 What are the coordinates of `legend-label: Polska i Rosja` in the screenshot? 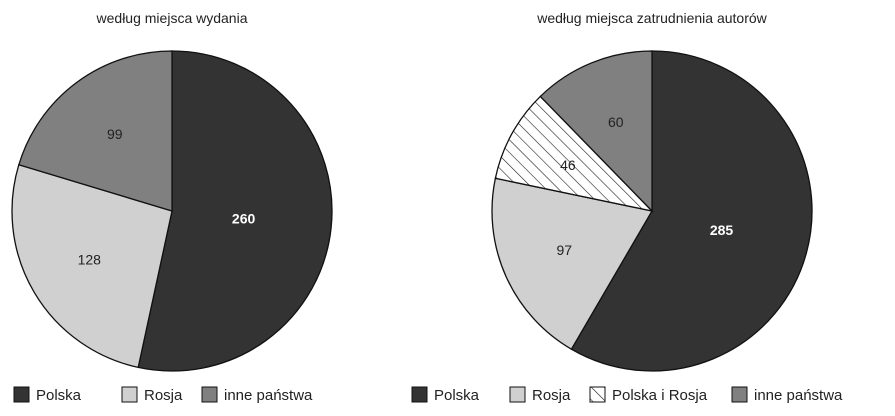 It's located at (660, 395).